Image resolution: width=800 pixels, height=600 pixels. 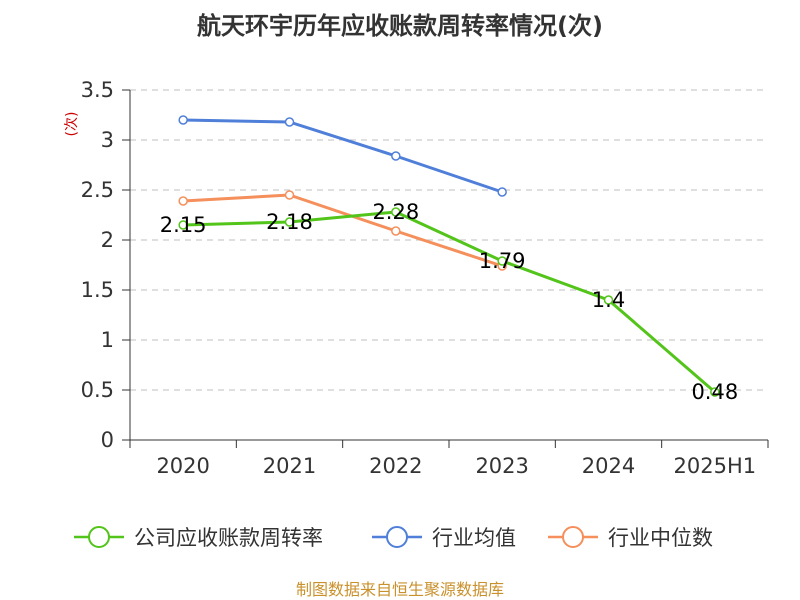 What do you see at coordinates (72, 124) in the screenshot?
I see `y-axis-label: (次)` at bounding box center [72, 124].